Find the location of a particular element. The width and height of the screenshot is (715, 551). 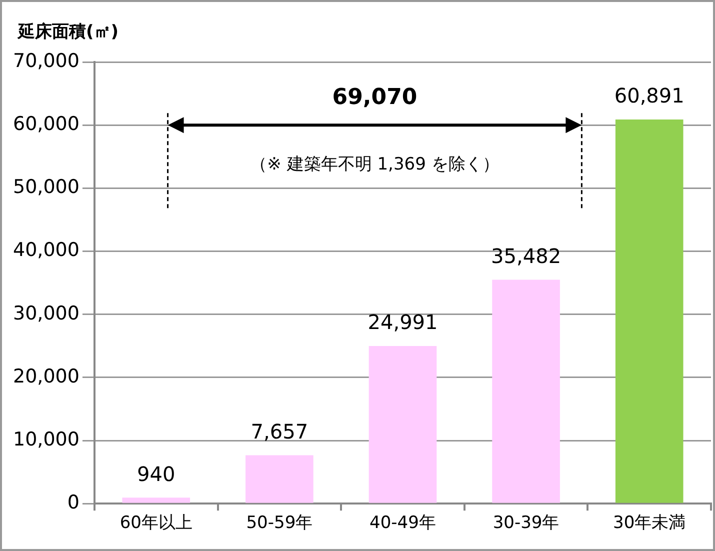

y-tick-label: 50,000 is located at coordinates (46, 187).